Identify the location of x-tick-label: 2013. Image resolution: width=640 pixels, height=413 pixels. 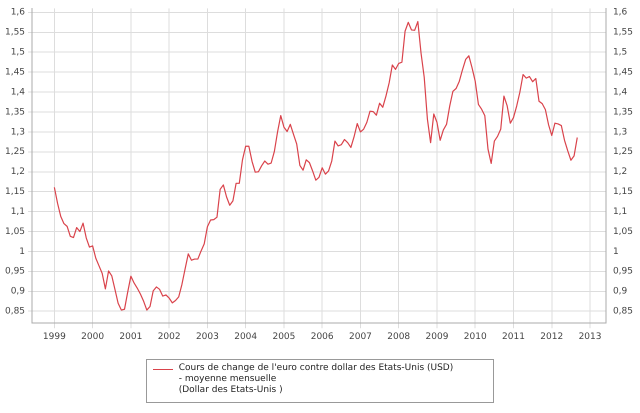
(590, 337).